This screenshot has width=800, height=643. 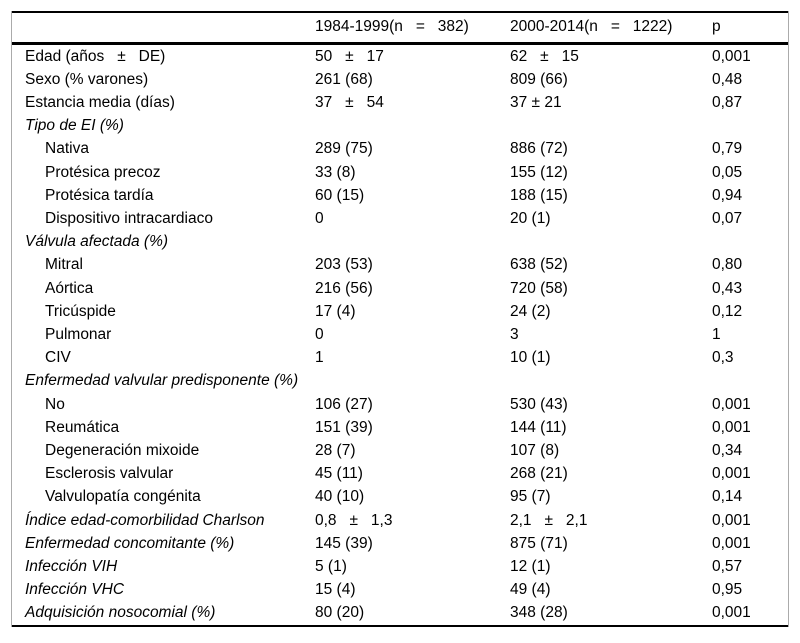 What do you see at coordinates (344, 404) in the screenshot?
I see `value-1984-1999: 106 (27)` at bounding box center [344, 404].